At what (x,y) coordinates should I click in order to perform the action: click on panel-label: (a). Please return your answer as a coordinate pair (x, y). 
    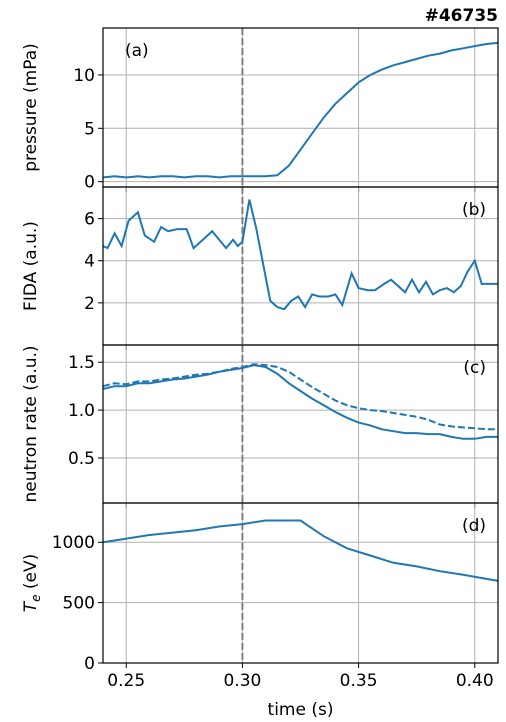
    Looking at the image, I should click on (137, 51).